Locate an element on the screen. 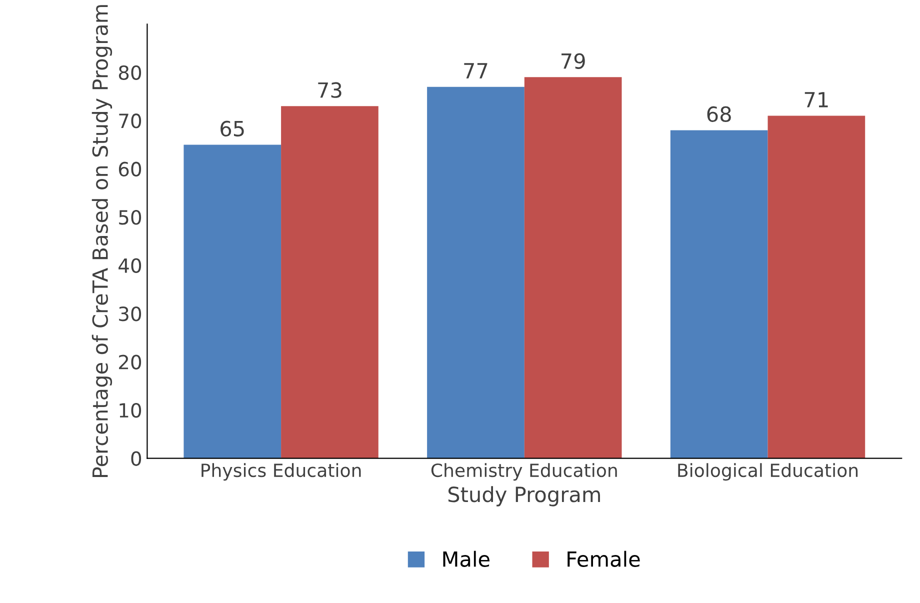 This screenshot has height=603, width=920. y-tick-label: 70 is located at coordinates (130, 121).